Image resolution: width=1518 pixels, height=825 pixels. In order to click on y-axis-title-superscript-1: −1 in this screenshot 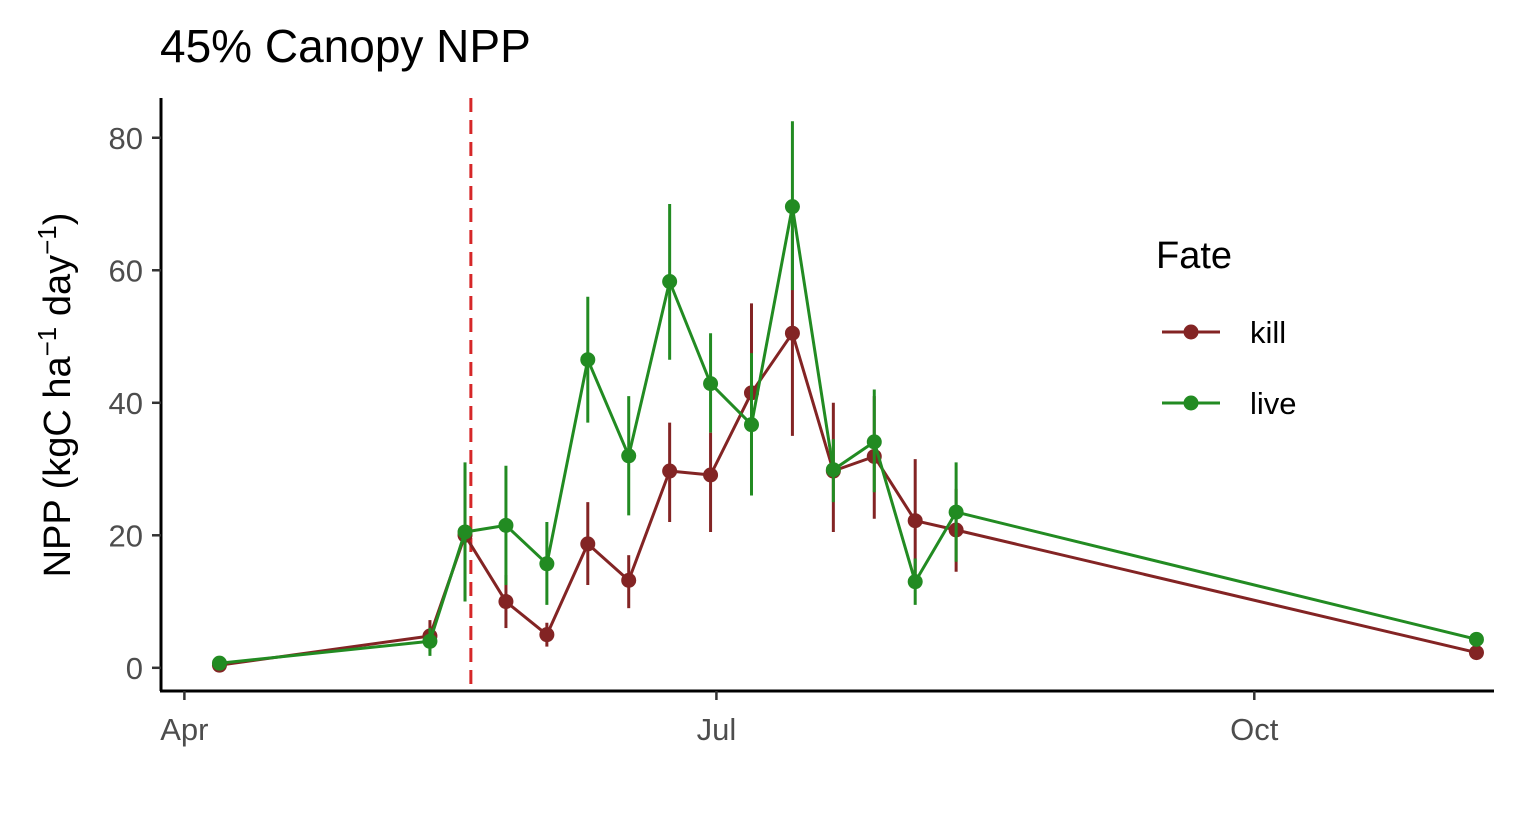, I will do `click(47, 342)`.